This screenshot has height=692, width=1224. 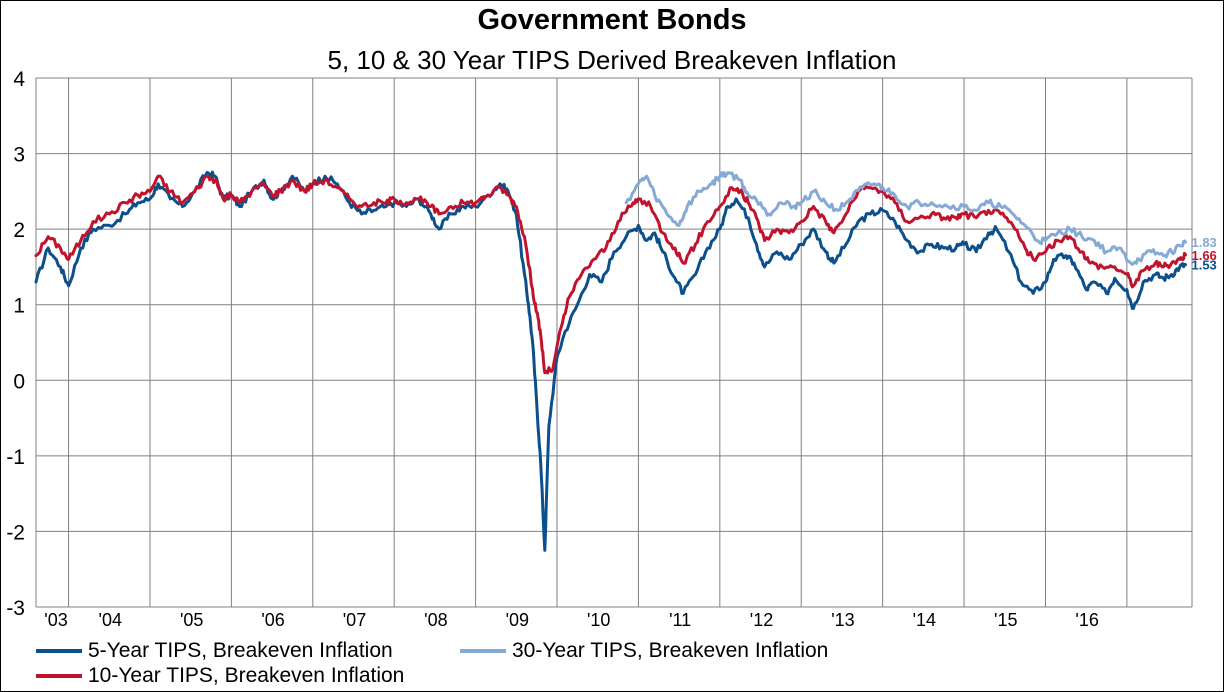 I want to click on x-tick-label: '08, so click(x=435, y=620).